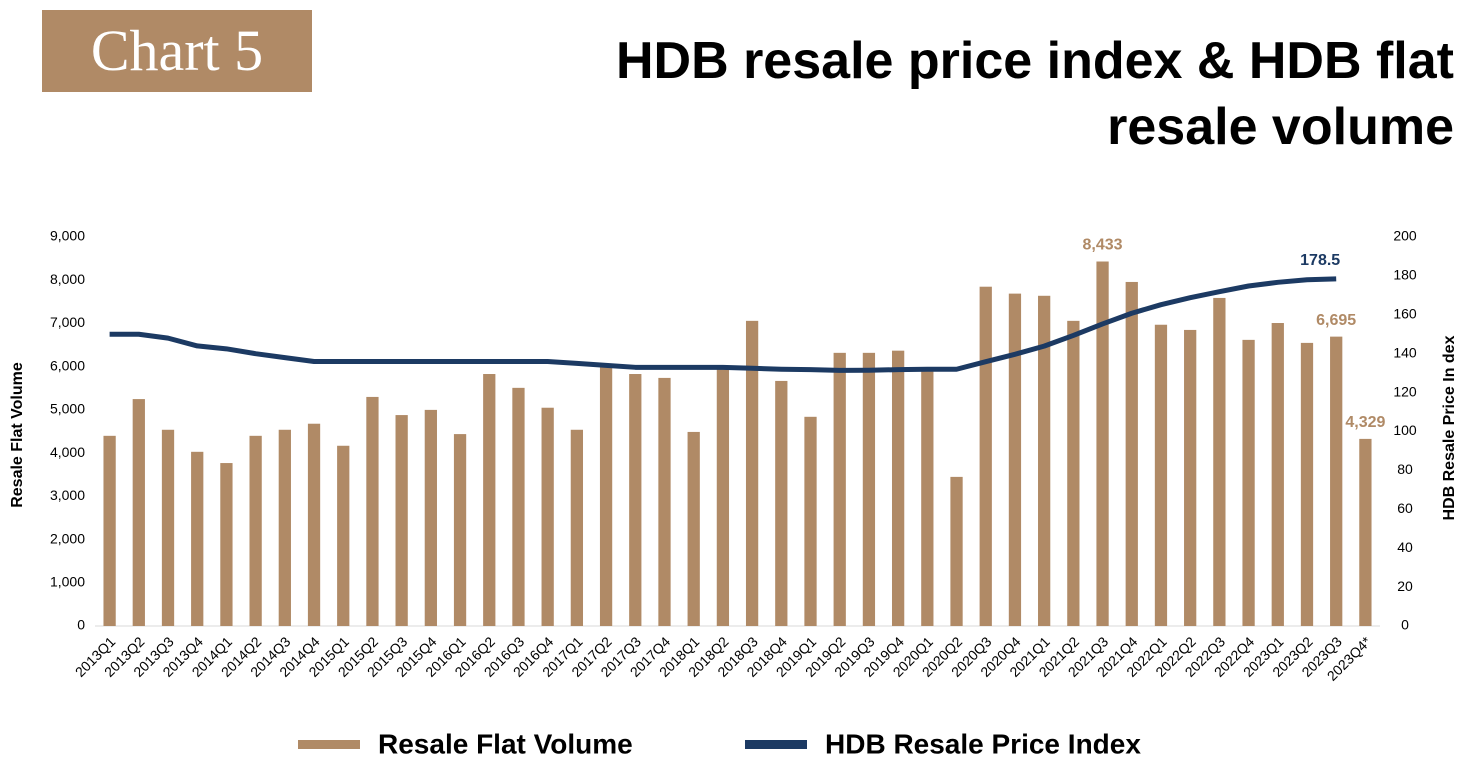  What do you see at coordinates (1320, 260) in the screenshot?
I see `data-label: 178.5` at bounding box center [1320, 260].